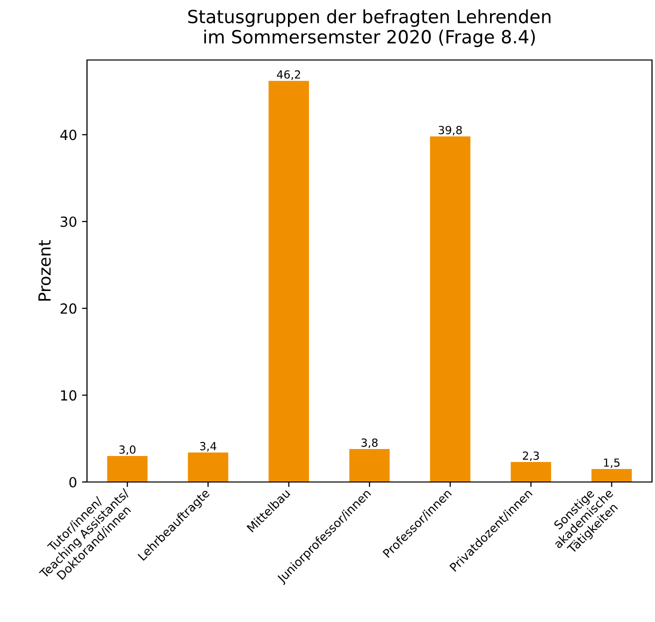 This screenshot has width=655, height=622. I want to click on y-tick-label: 20, so click(68, 308).